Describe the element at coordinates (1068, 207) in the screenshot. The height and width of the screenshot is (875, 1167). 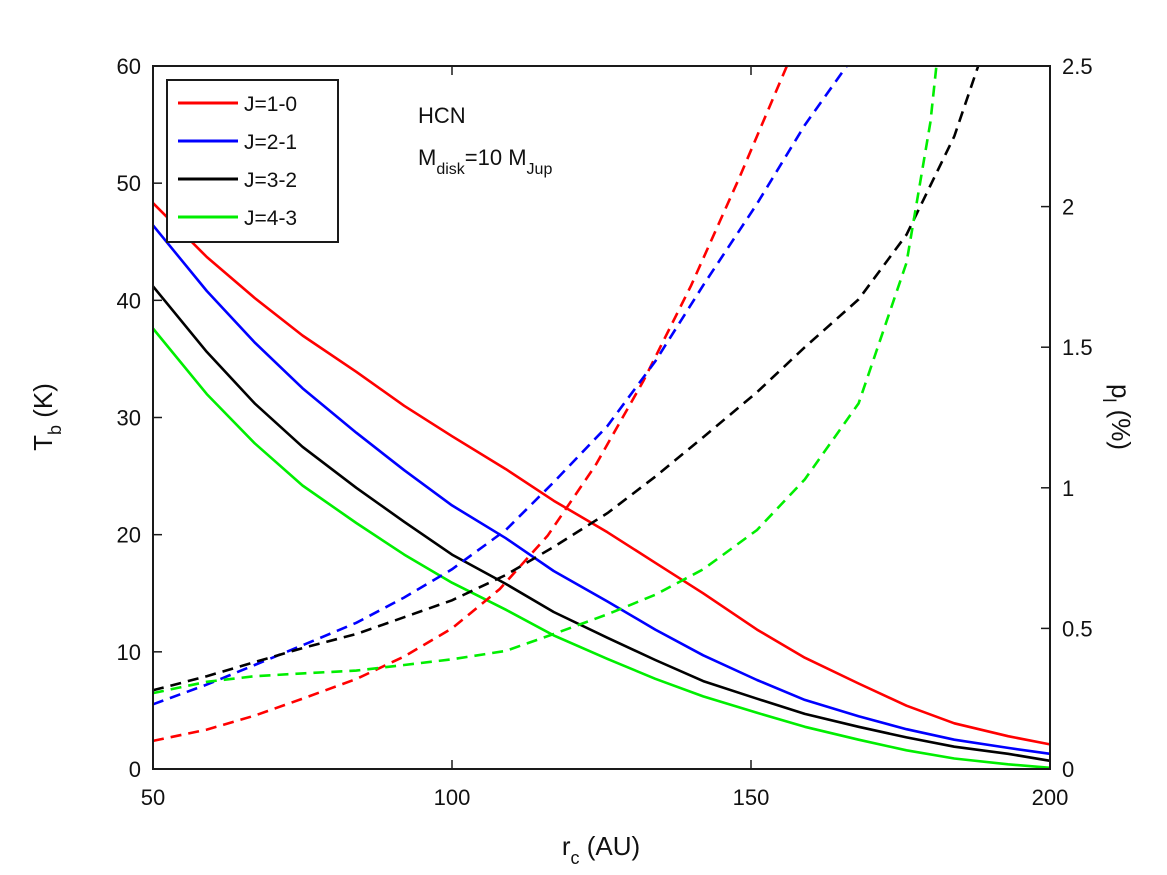
I see `y-right-tick-label: 2` at that location.